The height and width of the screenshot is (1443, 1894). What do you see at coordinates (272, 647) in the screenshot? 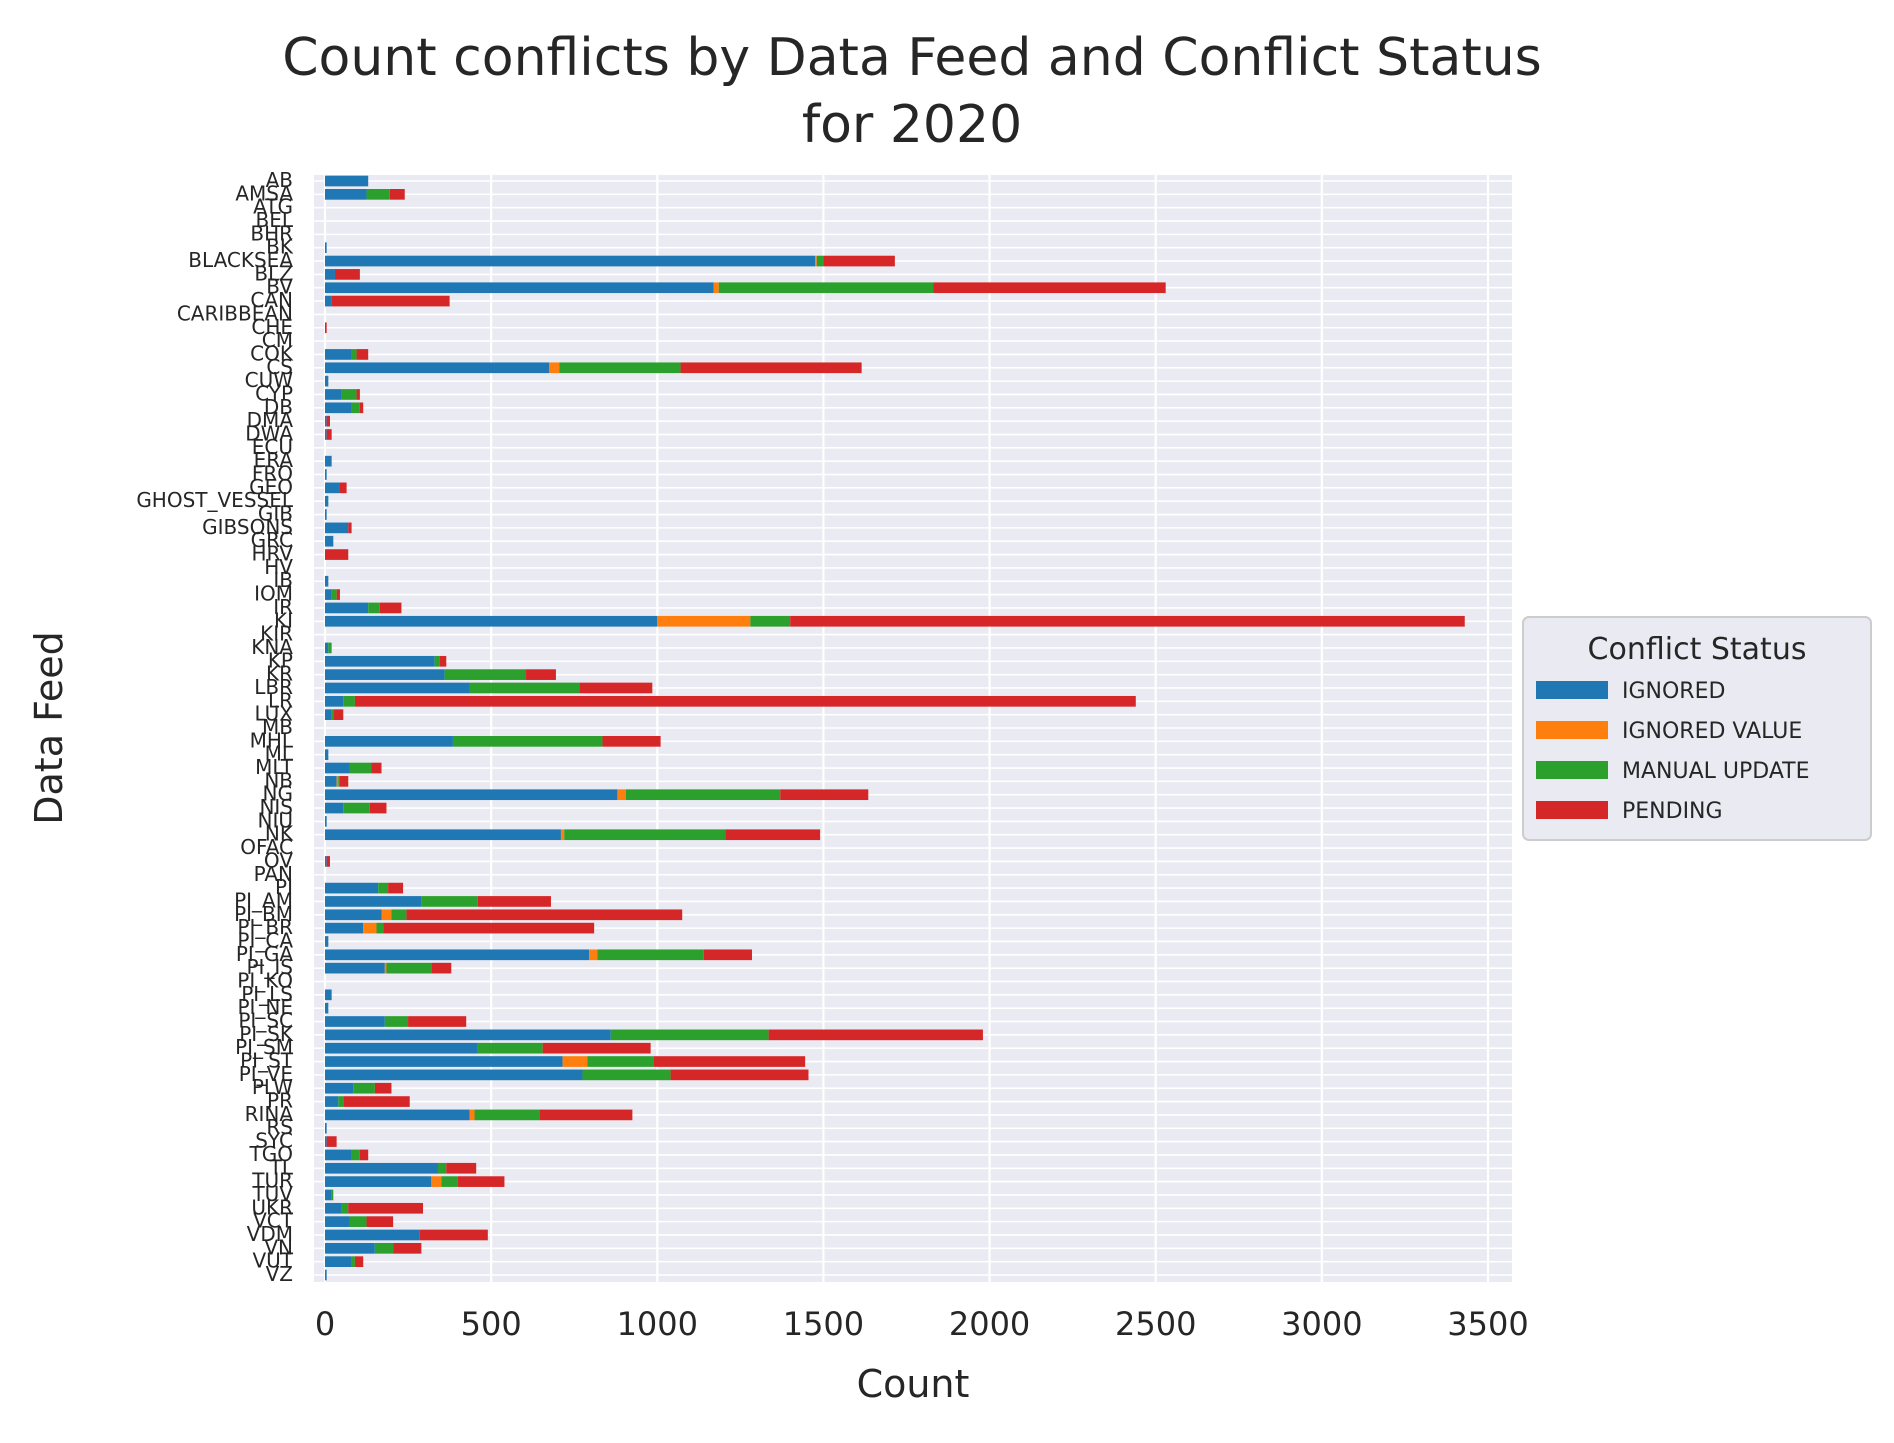
I see `y-tick-label: KNA` at bounding box center [272, 647].